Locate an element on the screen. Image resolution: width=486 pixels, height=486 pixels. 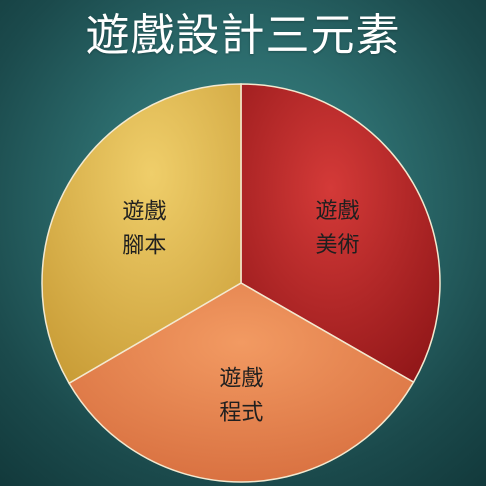
slice-label-line: 腳本 is located at coordinates (144, 246).